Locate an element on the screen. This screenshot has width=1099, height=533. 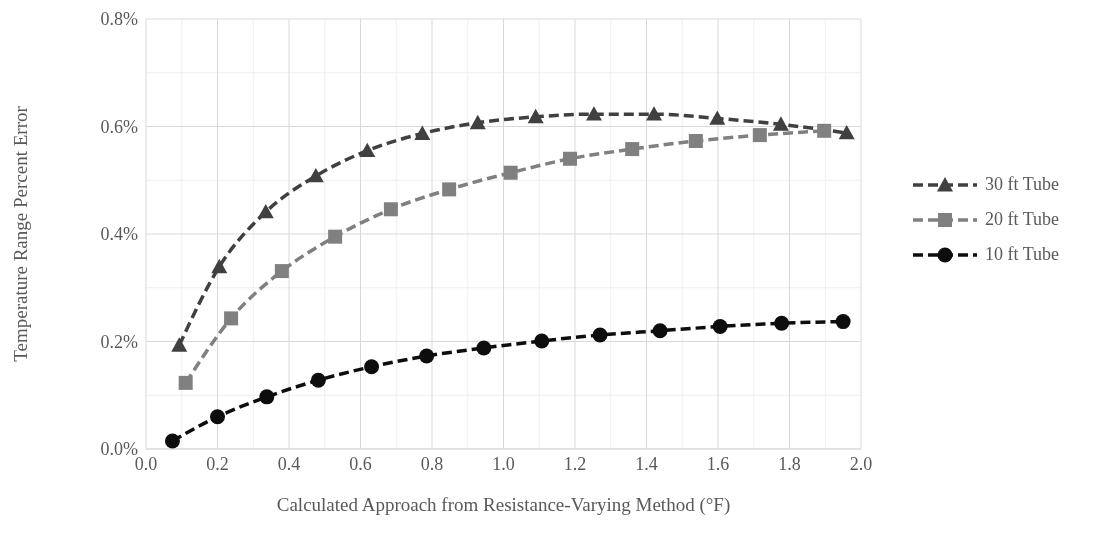
legend-label: 20 ft Tube is located at coordinates (1022, 219).